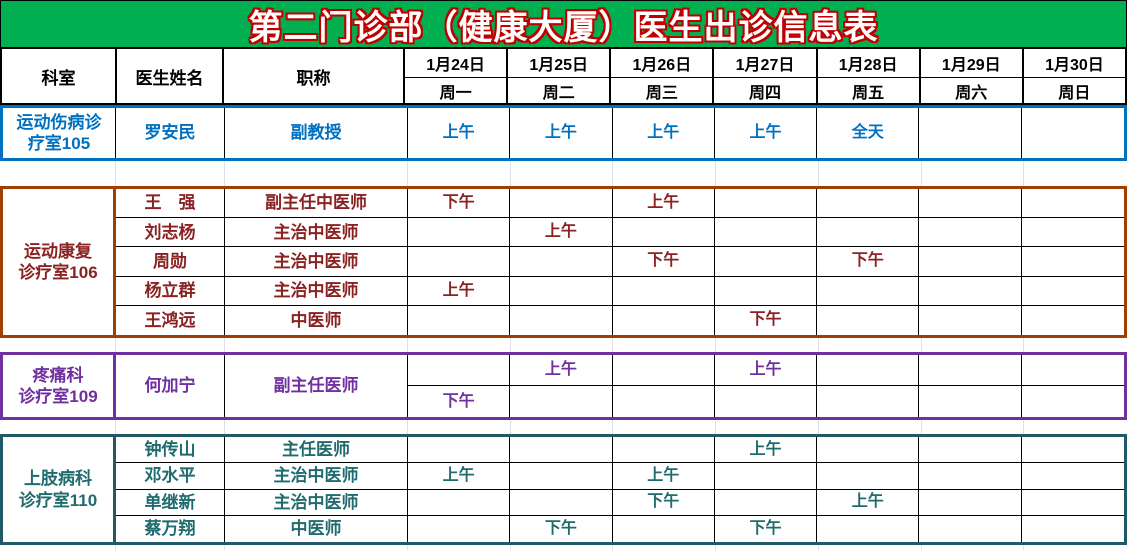  Describe the element at coordinates (59, 489) in the screenshot. I see `dept-cell: 上肢病科 诊疗室110` at that location.